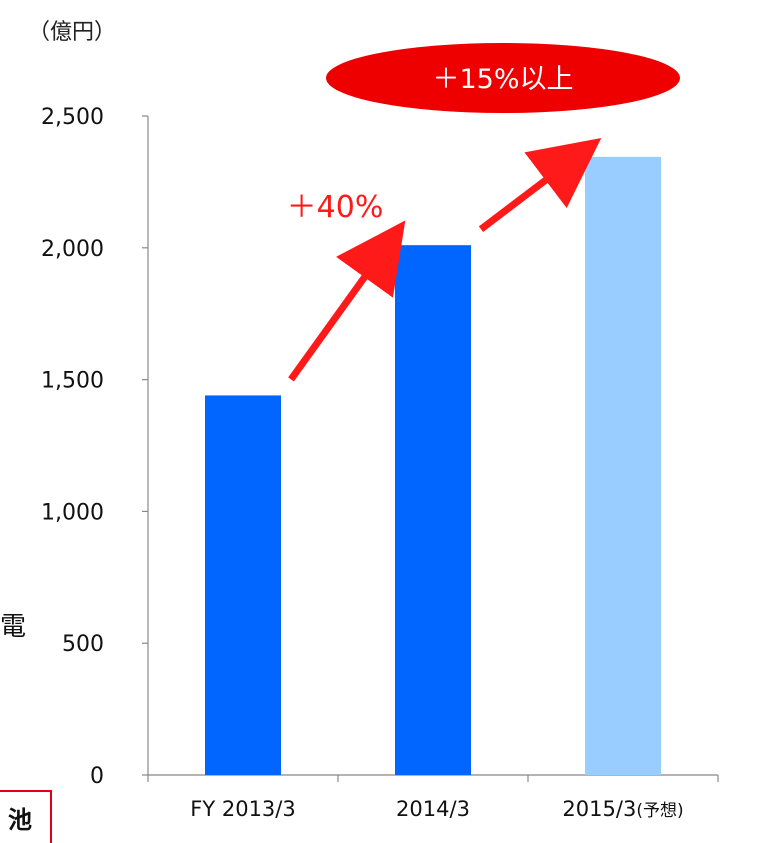  Describe the element at coordinates (72, 32) in the screenshot. I see `y-axis-unit-label: （億円）` at that location.